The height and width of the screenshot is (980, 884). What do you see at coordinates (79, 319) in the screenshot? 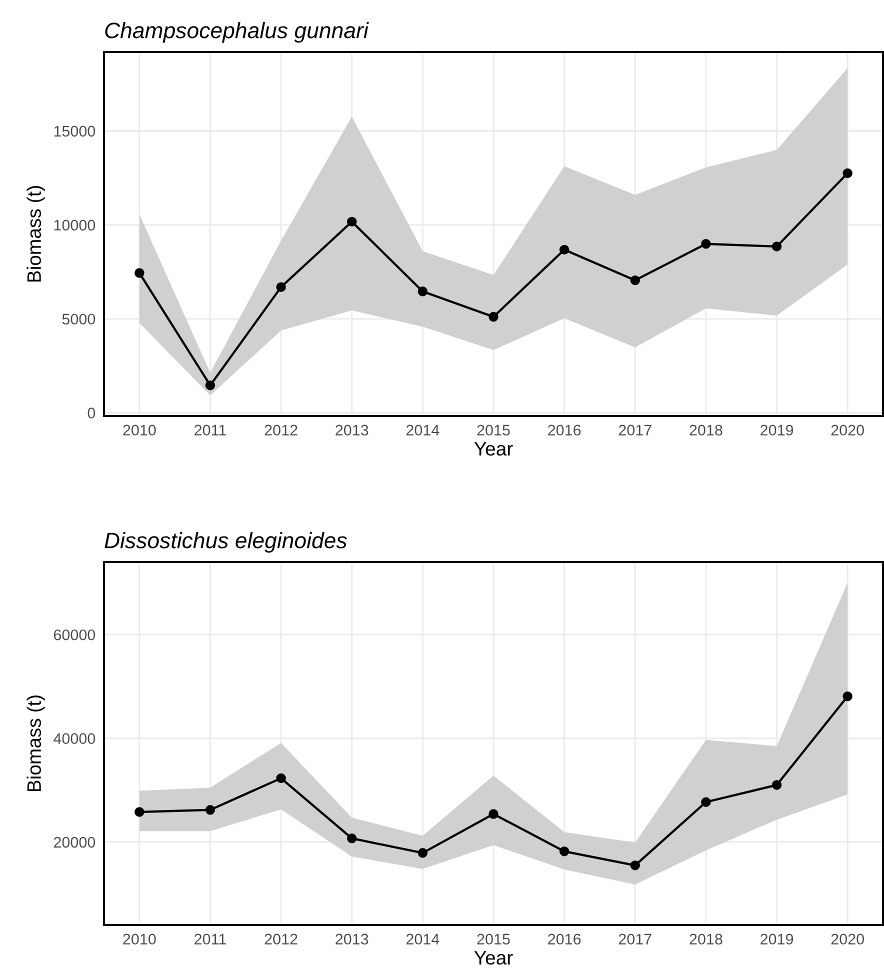
I see `y-tick-label: 5000` at bounding box center [79, 319].